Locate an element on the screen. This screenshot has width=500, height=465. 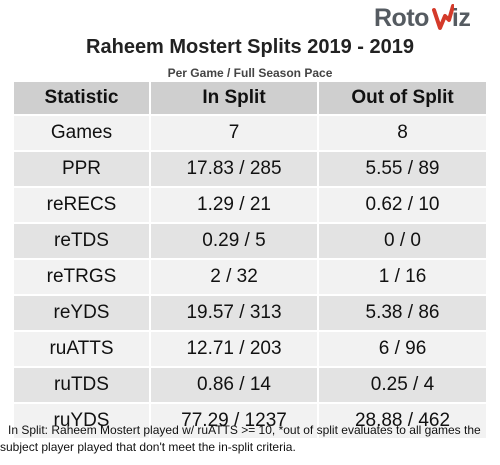
table-row: ruTDS 0.86 / 14 0.25 / 4 is located at coordinates (250, 384).